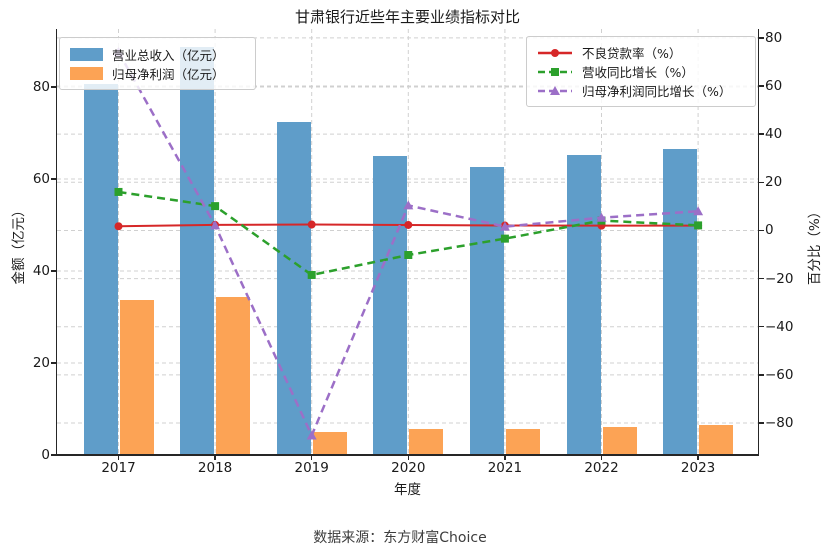 The width and height of the screenshot is (832, 554). Describe the element at coordinates (407, 17) in the screenshot. I see `chart-title: 甘肃银行近些年主要业绩指标对比` at that location.